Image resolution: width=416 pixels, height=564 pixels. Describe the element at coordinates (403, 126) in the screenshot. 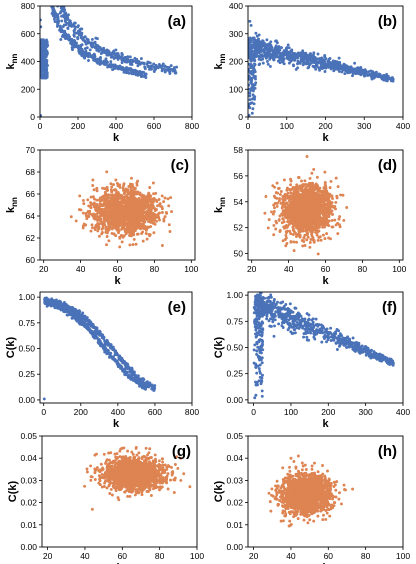

I see `x-tick-label: 400` at that location.